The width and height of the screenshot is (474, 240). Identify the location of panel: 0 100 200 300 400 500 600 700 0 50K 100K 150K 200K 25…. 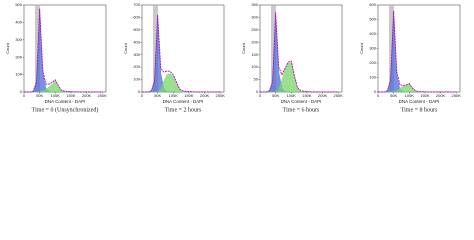
(174, 57).